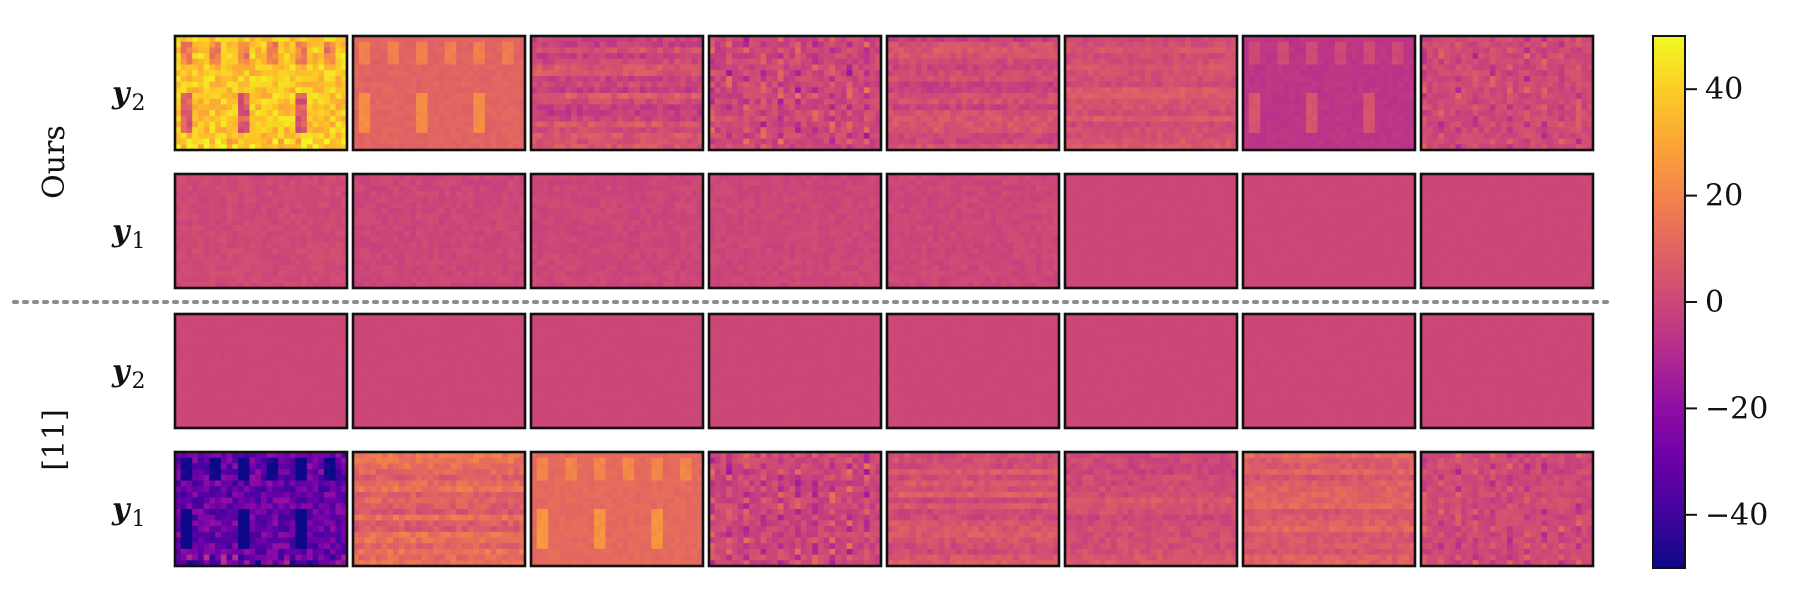 The image size is (1800, 609). Describe the element at coordinates (54, 162) in the screenshot. I see `group-label: Ours` at that location.